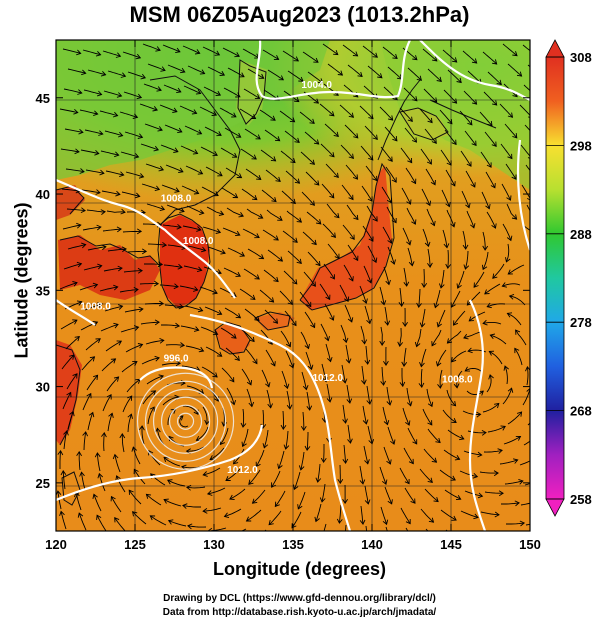  Describe the element at coordinates (21, 280) in the screenshot. I see `y-axis-label: Latitude (degrees)` at that location.